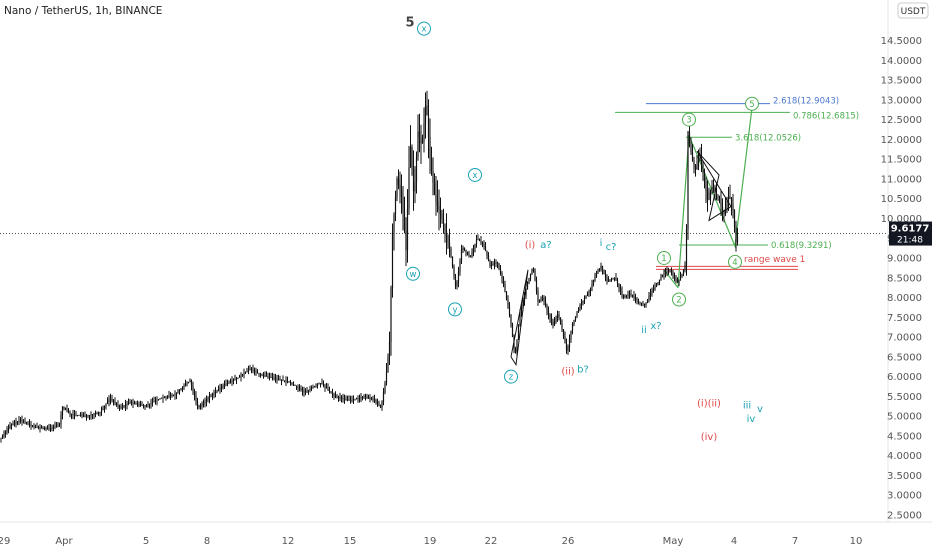  Describe the element at coordinates (826, 116) in the screenshot. I see `fib-label: 0.786(12.6815)` at that location.